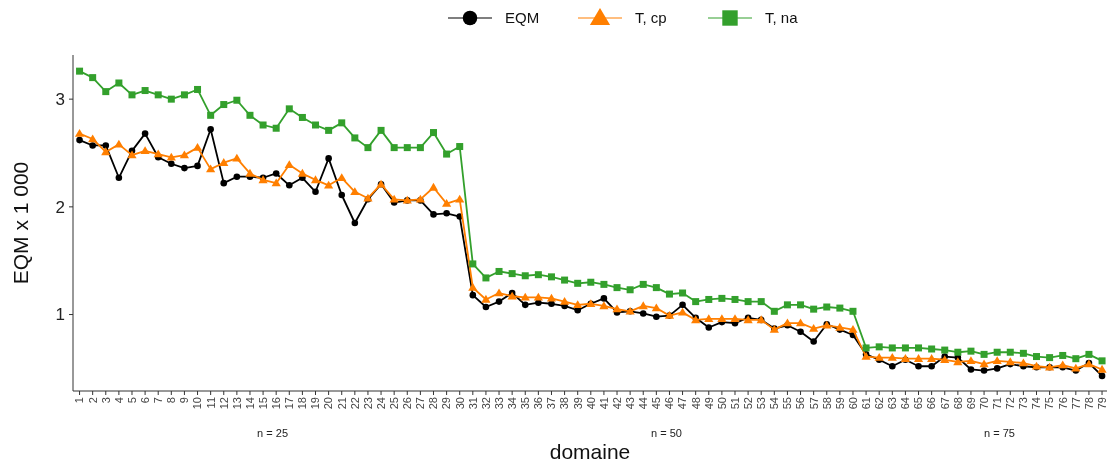 This screenshot has height=464, width=1107. What do you see at coordinates (472, 403) in the screenshot?
I see `x-tick-label: 31` at bounding box center [472, 403].